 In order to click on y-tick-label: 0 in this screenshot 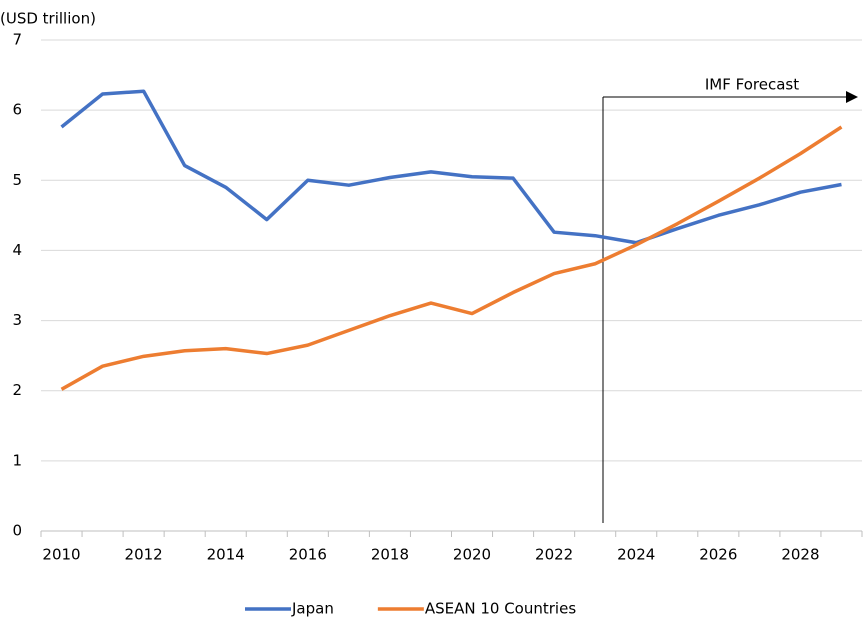, I will do `click(17, 531)`.